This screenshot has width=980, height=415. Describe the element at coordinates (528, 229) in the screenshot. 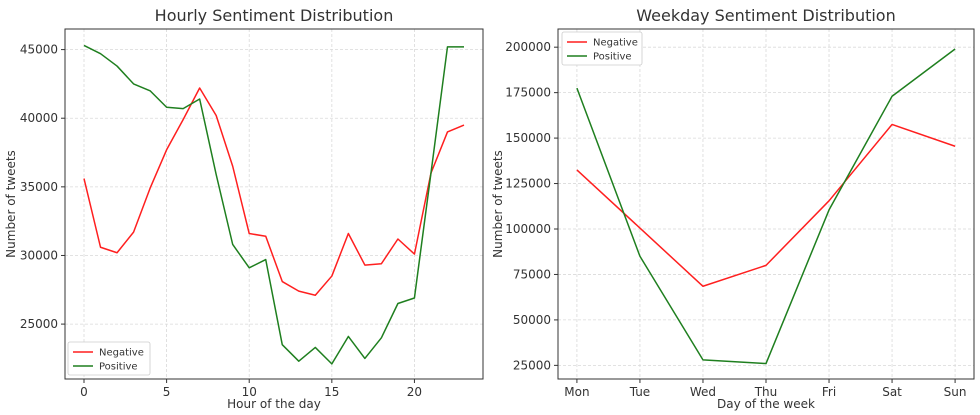

I see `y-tick-label: 100000` at that location.